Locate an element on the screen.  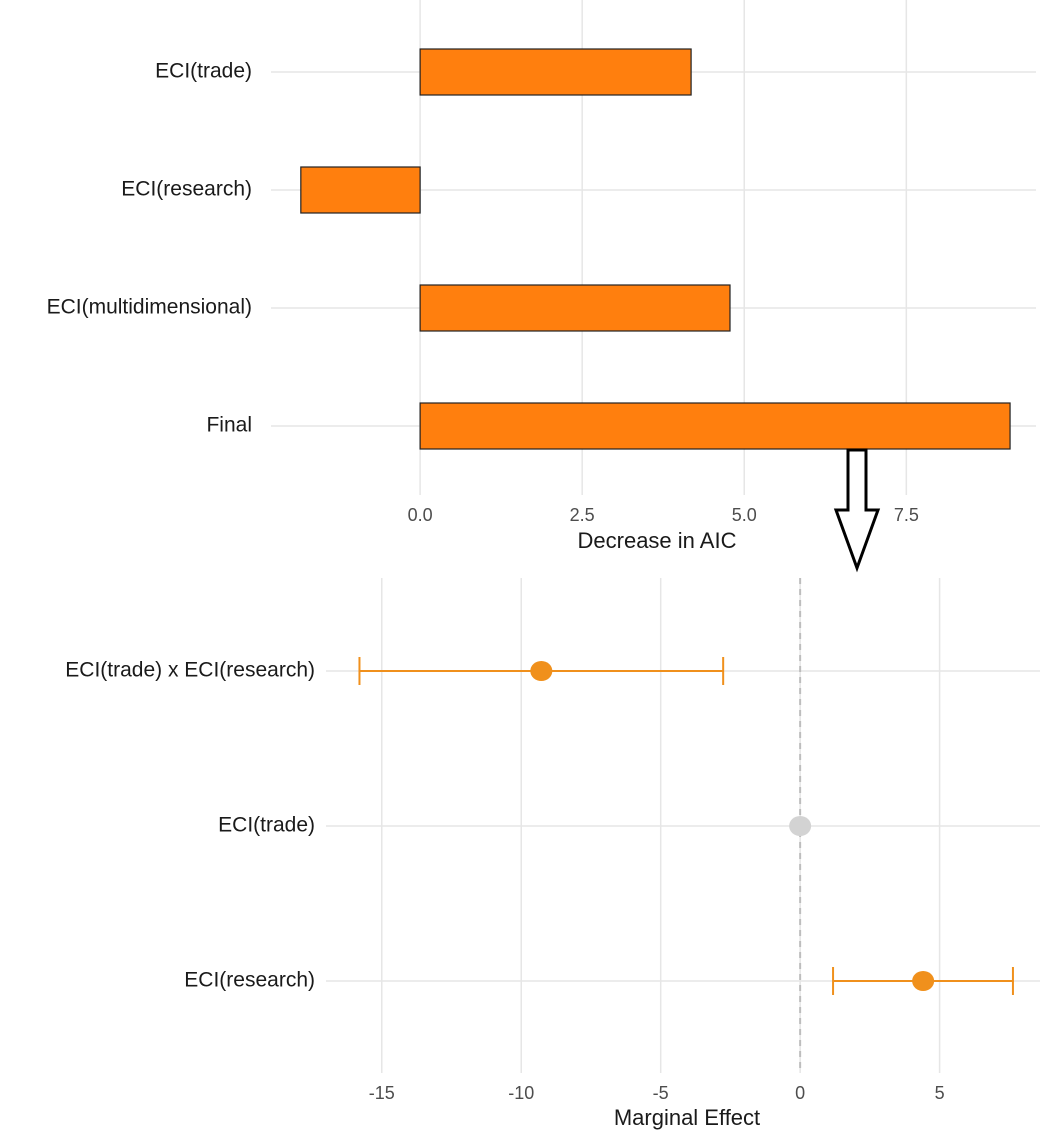
x-tick-label: -15 is located at coordinates (382, 1093).